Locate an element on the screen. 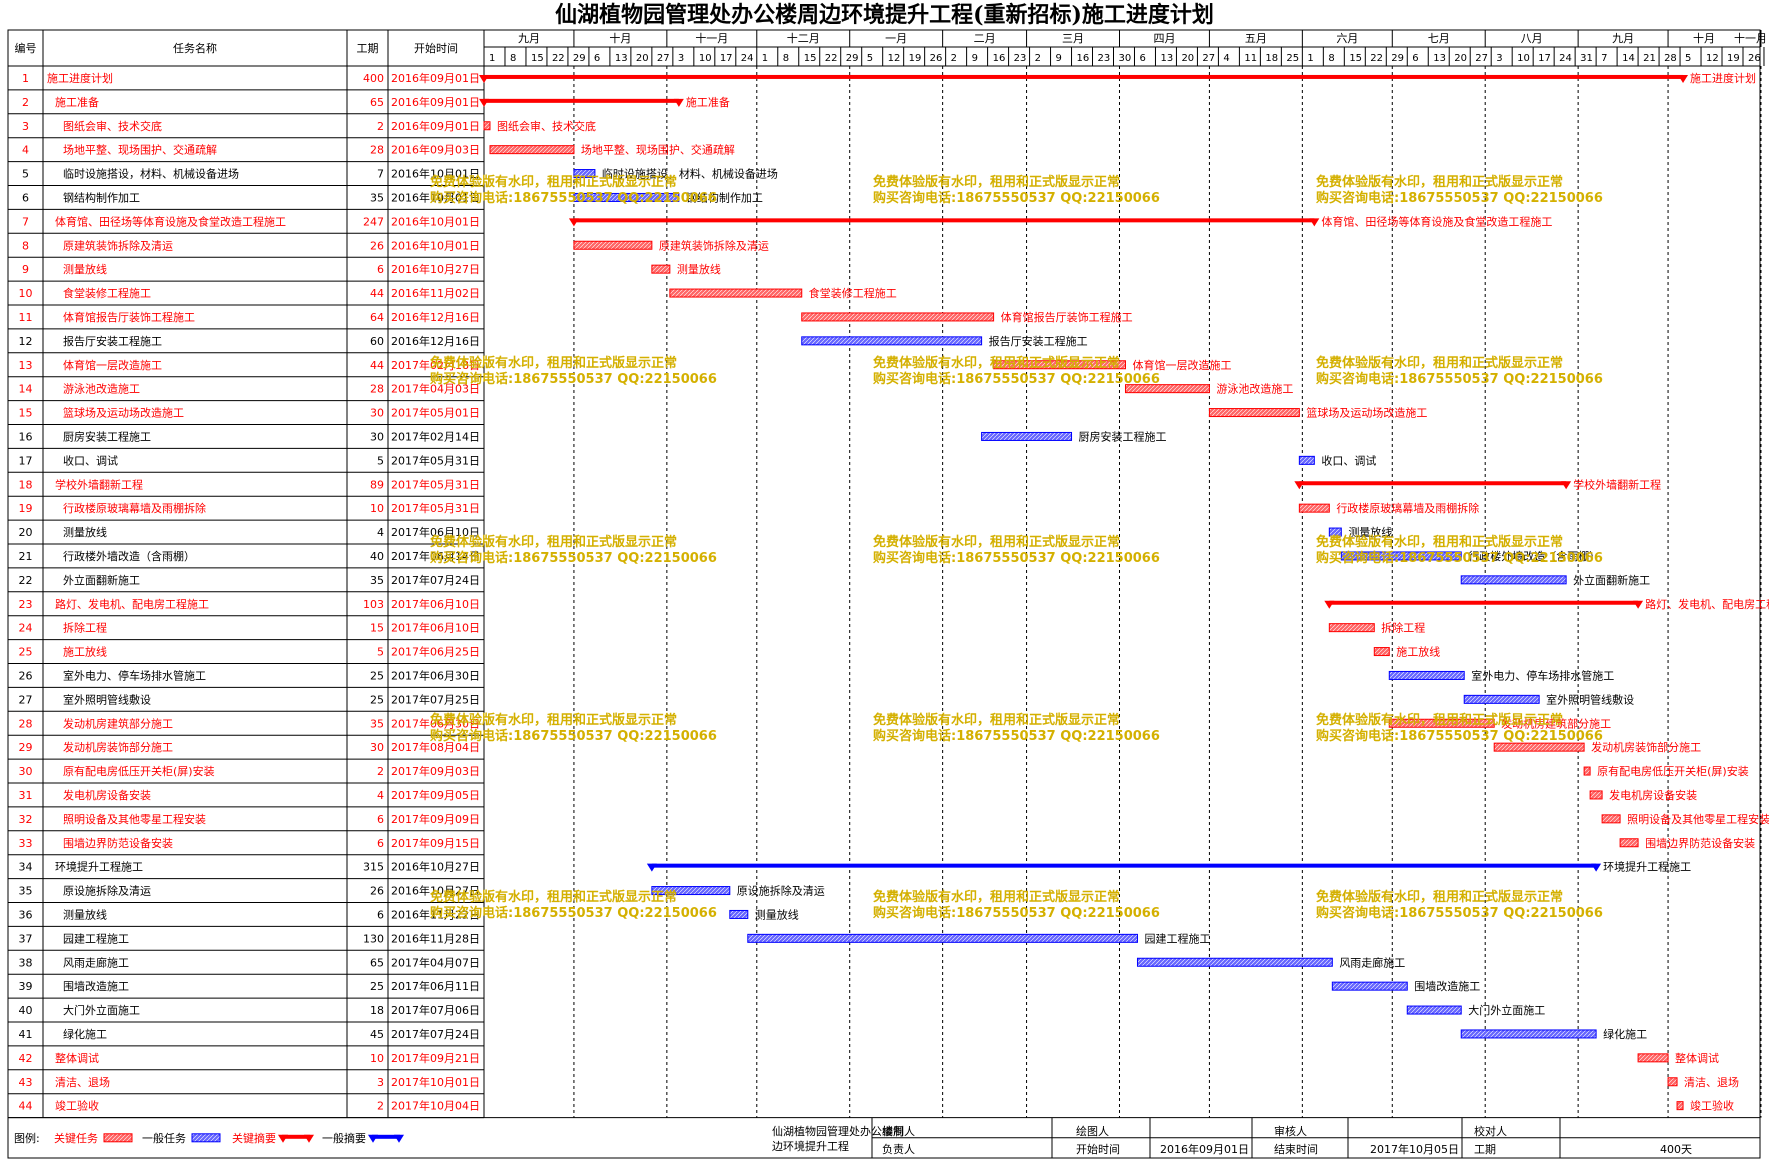  summary-cap is located at coordinates (1329, 604).